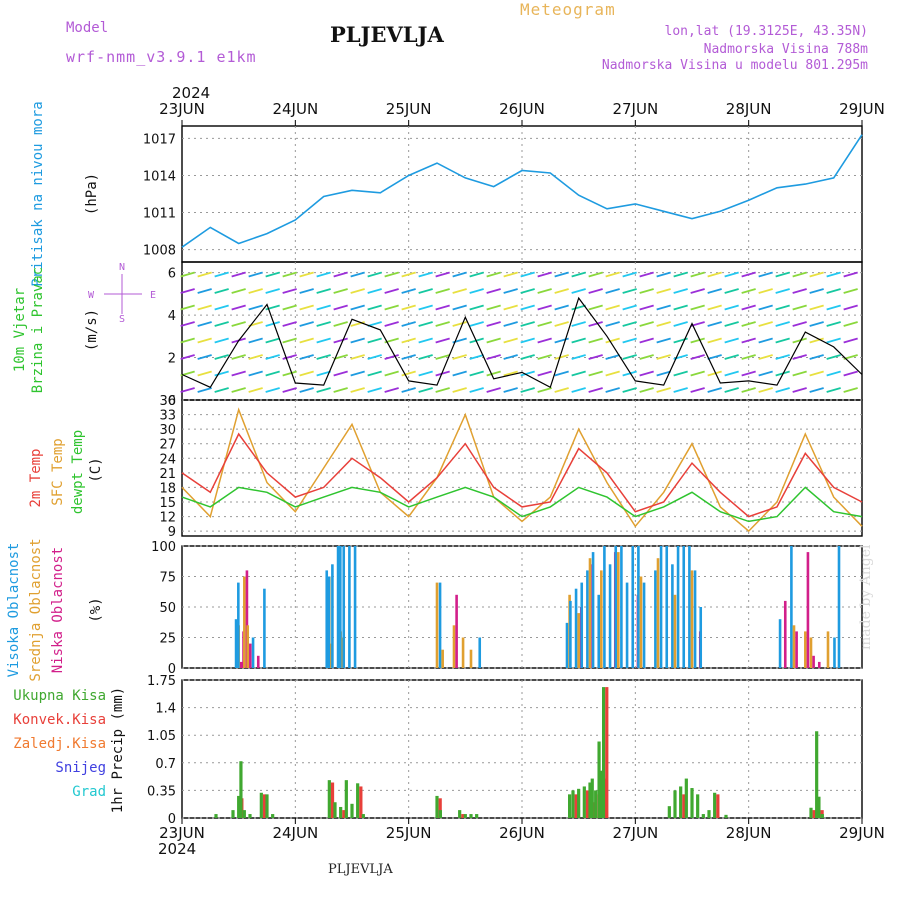 The image size is (900, 900). What do you see at coordinates (749, 109) in the screenshot?
I see `top-date-label: 28JUN` at bounding box center [749, 109].